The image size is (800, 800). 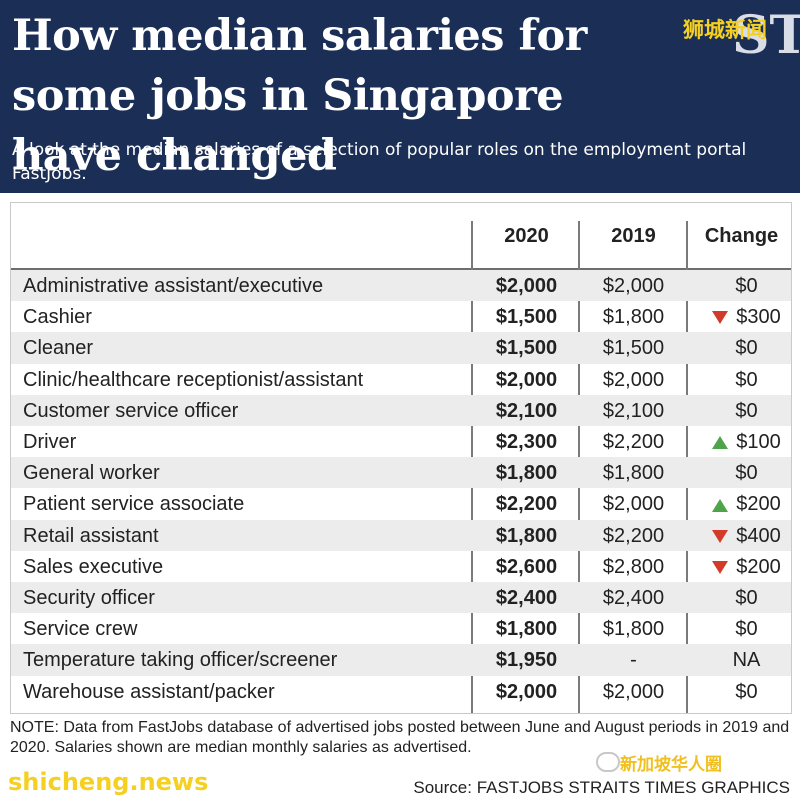 I want to click on change-cell: NA, so click(x=746, y=660).